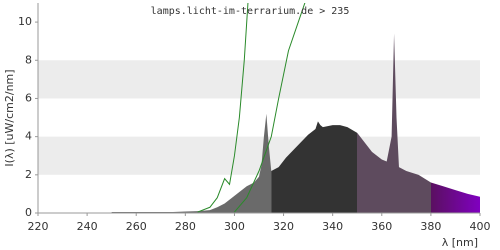  Describe the element at coordinates (480, 226) in the screenshot. I see `x-tick-label: 400` at that location.